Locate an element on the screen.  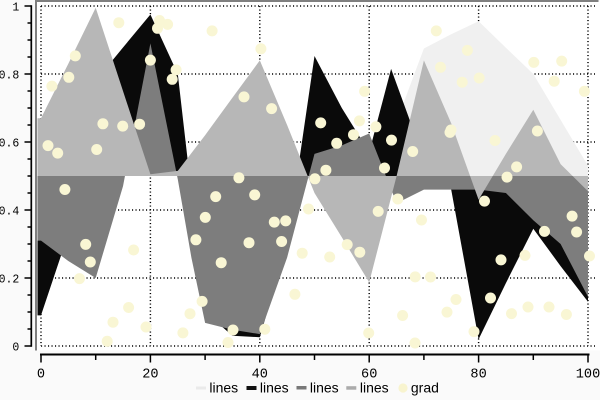
svg-text: 20 is located at coordinates (150, 375).